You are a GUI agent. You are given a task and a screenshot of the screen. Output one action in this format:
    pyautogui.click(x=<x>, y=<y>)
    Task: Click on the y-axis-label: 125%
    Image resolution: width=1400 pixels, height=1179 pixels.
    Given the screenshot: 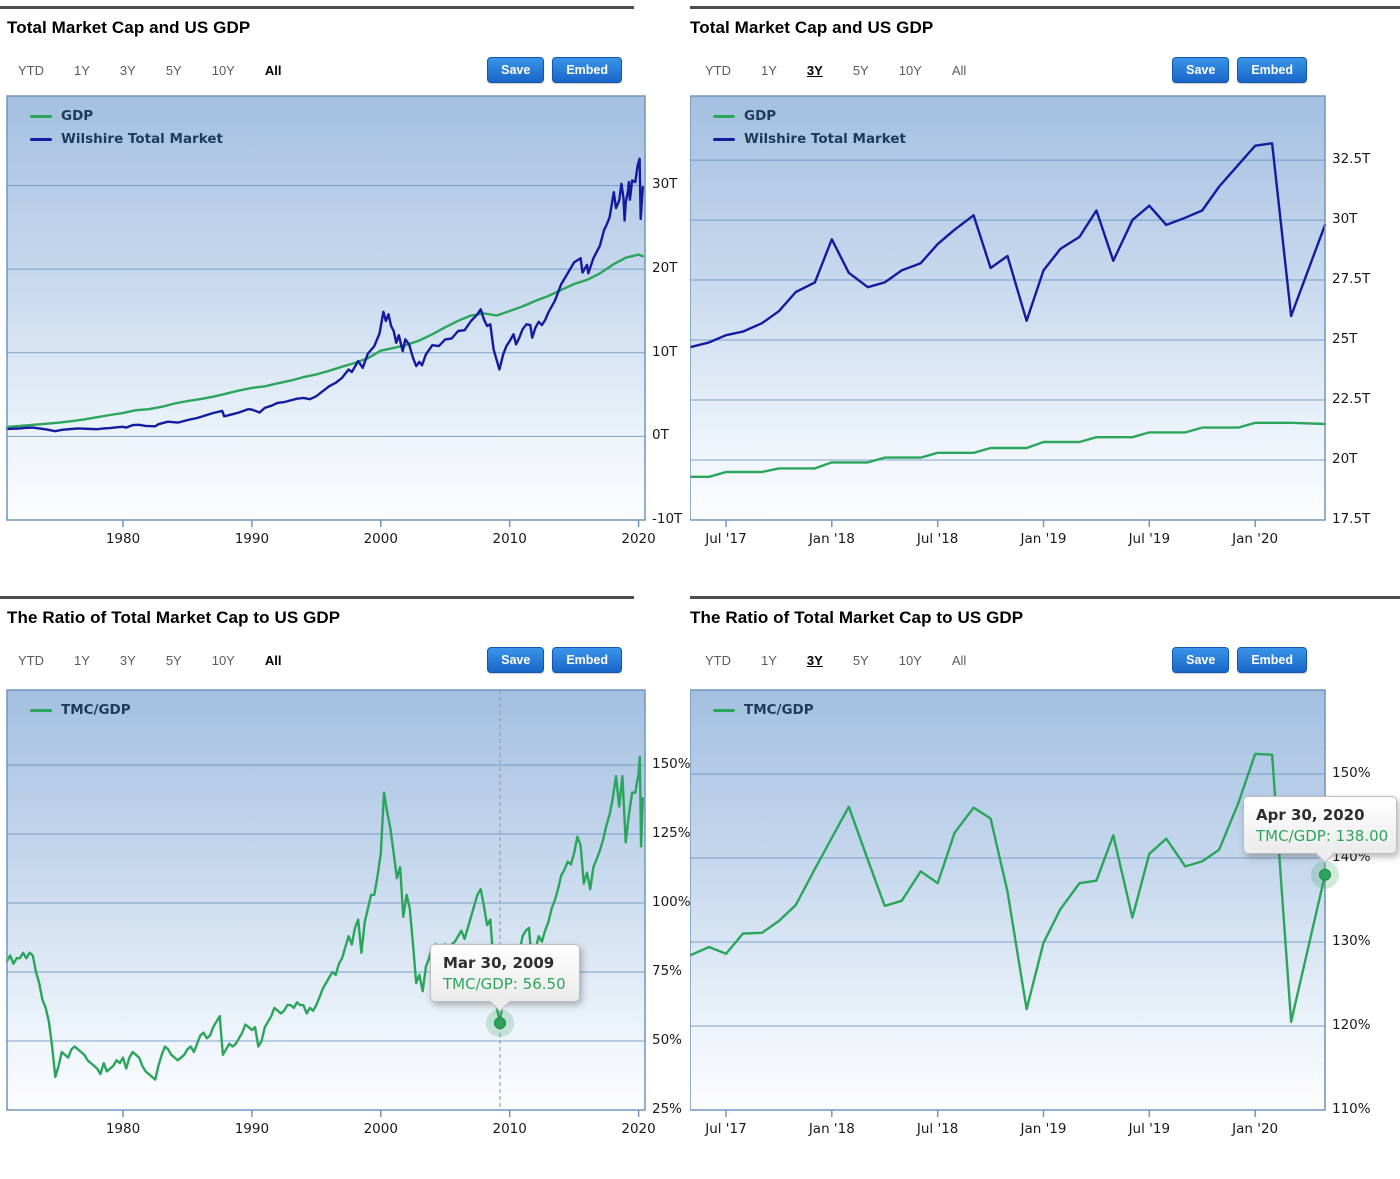 What is the action you would take?
    pyautogui.click(x=671, y=833)
    